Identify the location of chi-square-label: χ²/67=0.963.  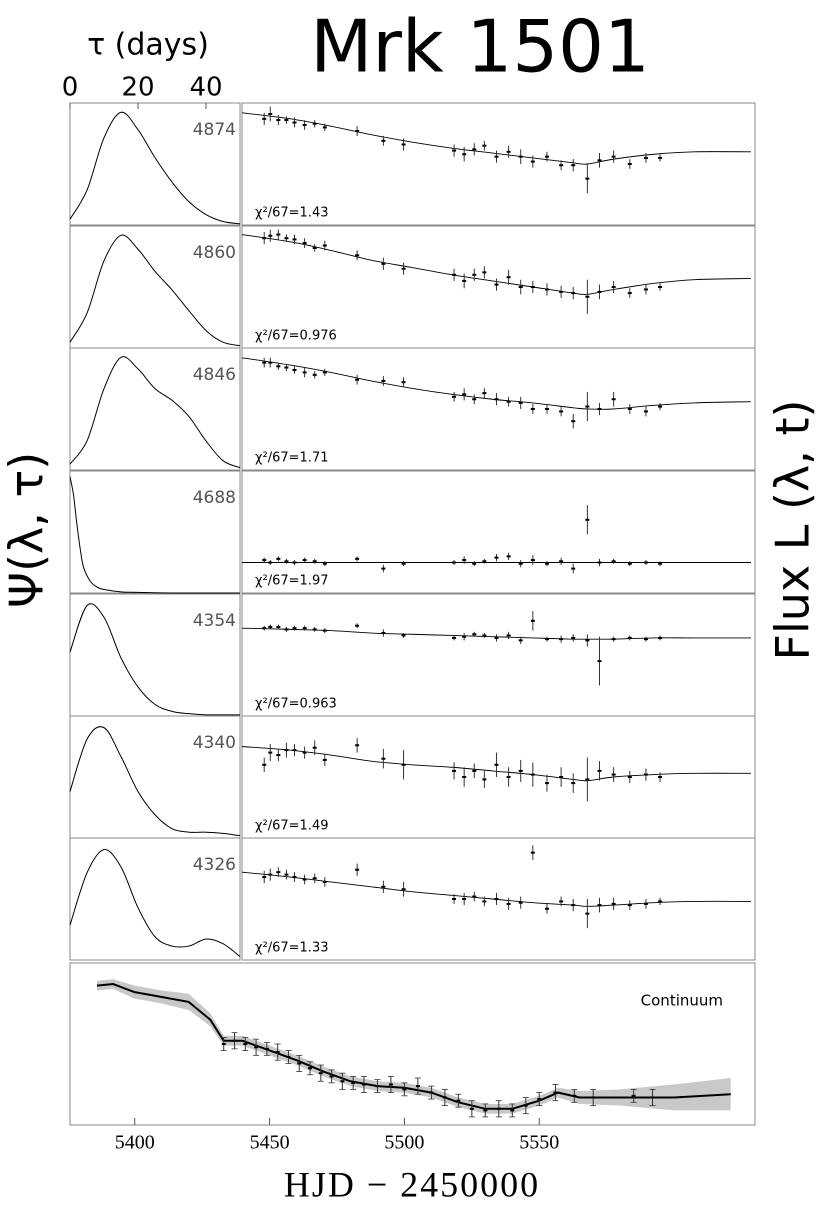
(296, 704).